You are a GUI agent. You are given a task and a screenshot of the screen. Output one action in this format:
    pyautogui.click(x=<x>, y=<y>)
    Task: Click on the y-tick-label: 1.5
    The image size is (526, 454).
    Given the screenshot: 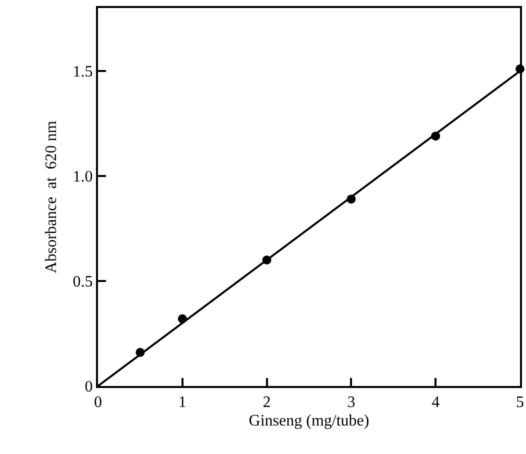 What is the action you would take?
    pyautogui.click(x=82, y=72)
    